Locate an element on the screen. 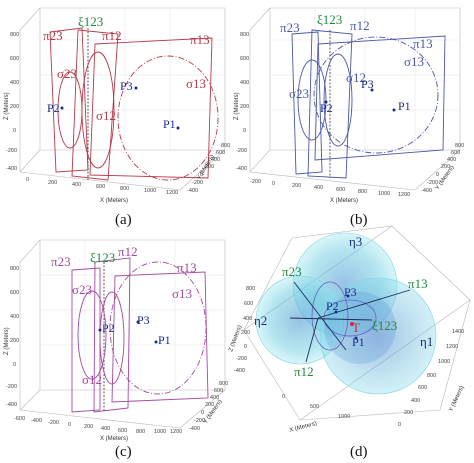 This screenshot has width=474, height=463. plane-pi12-b is located at coordinates (330, 104).